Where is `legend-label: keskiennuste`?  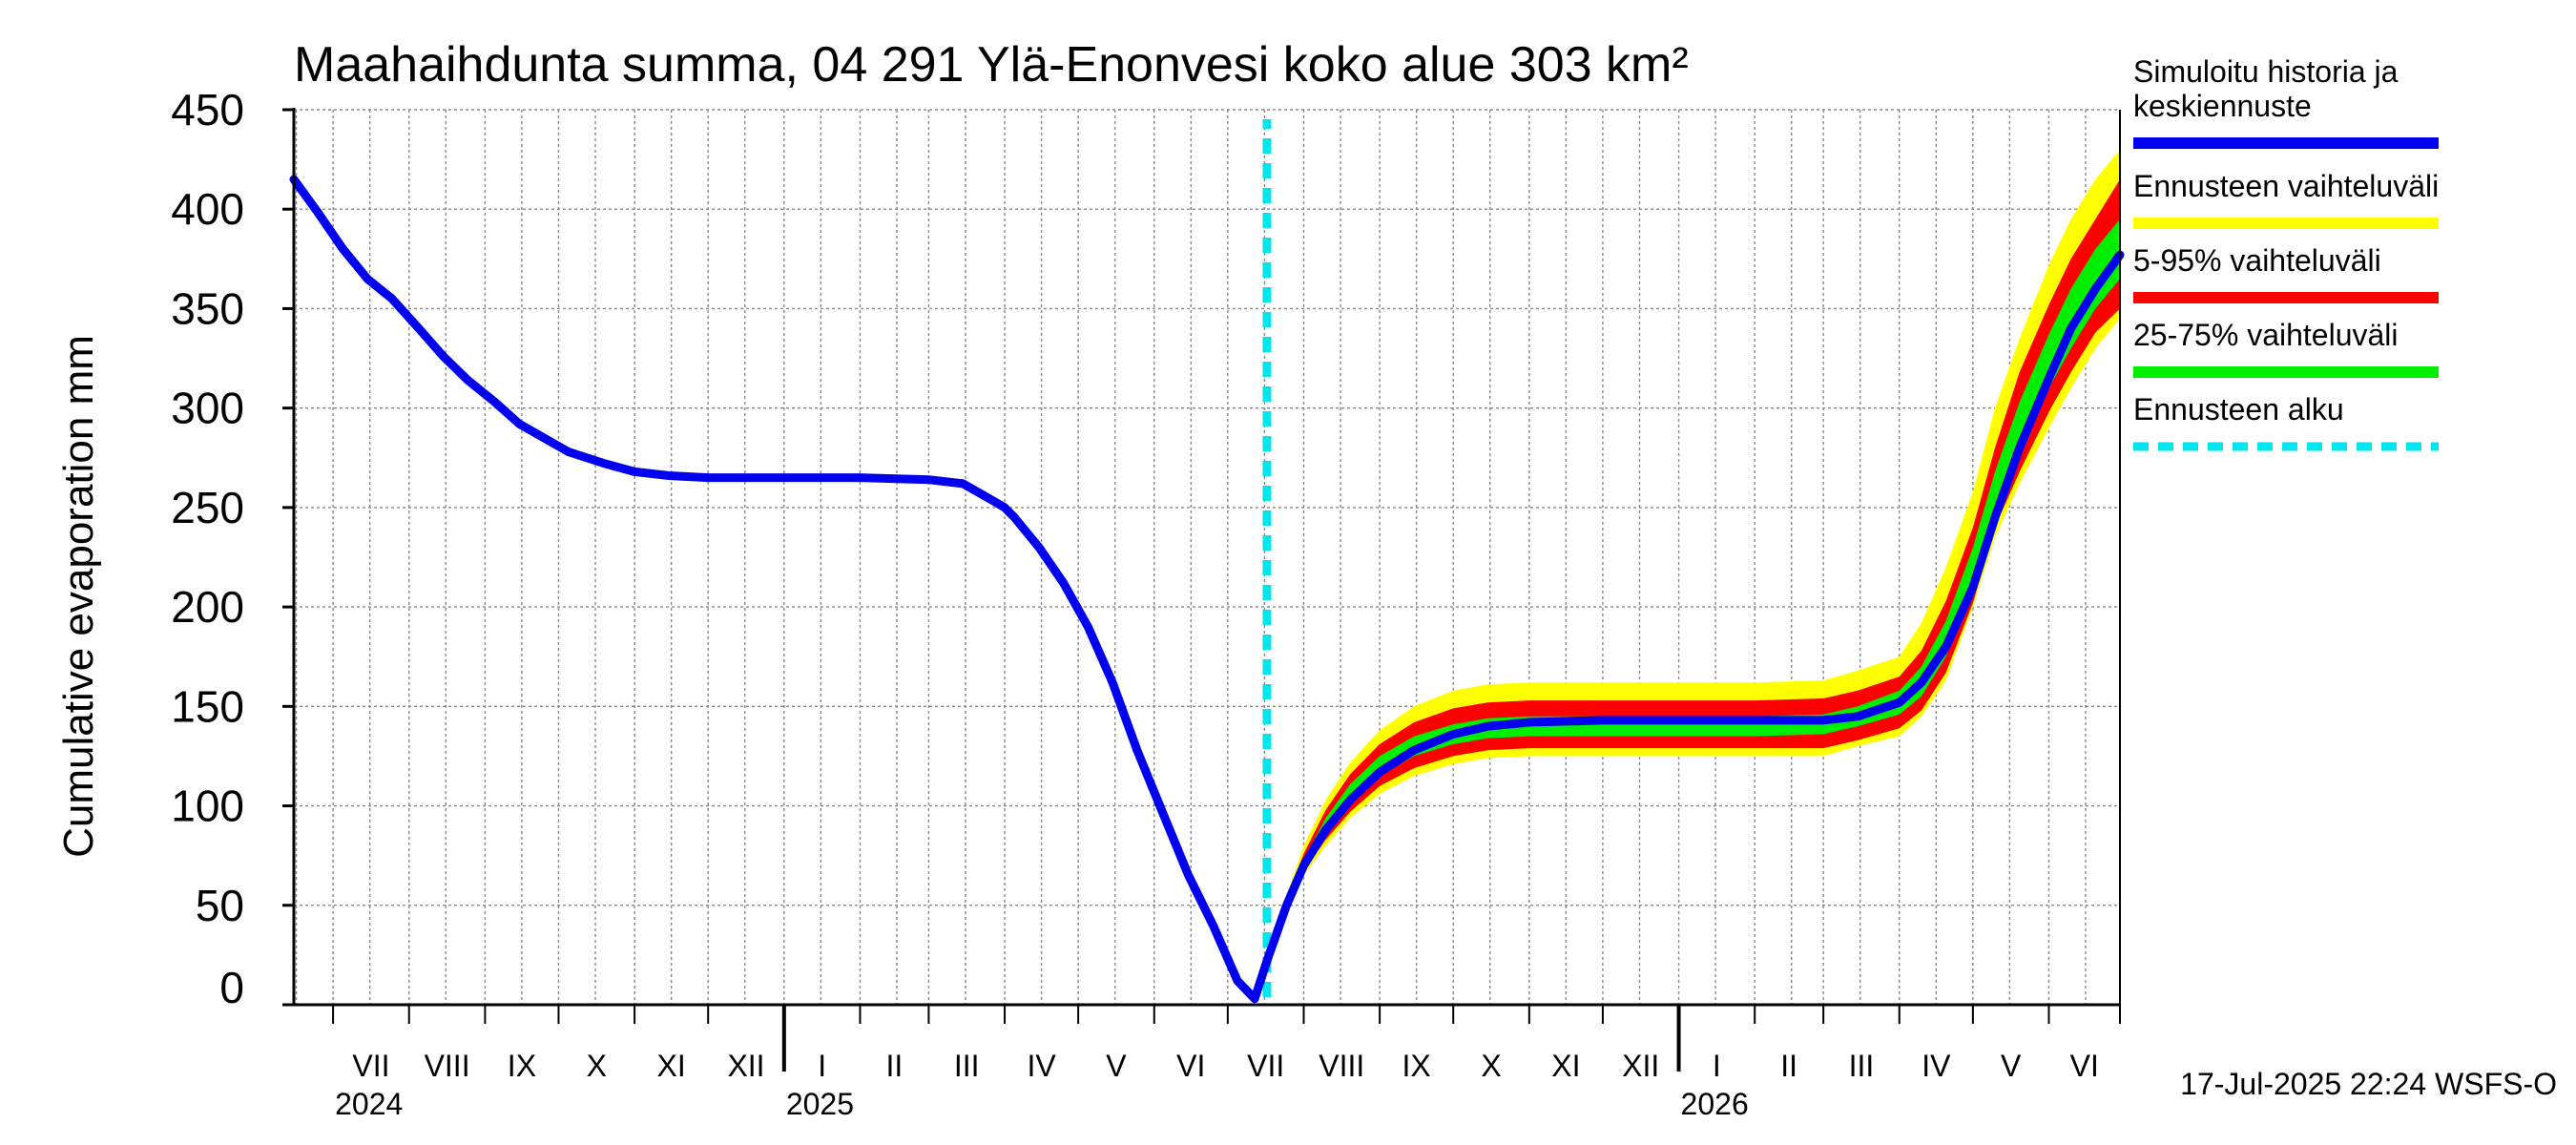
legend-label: keskiennuste is located at coordinates (2222, 106).